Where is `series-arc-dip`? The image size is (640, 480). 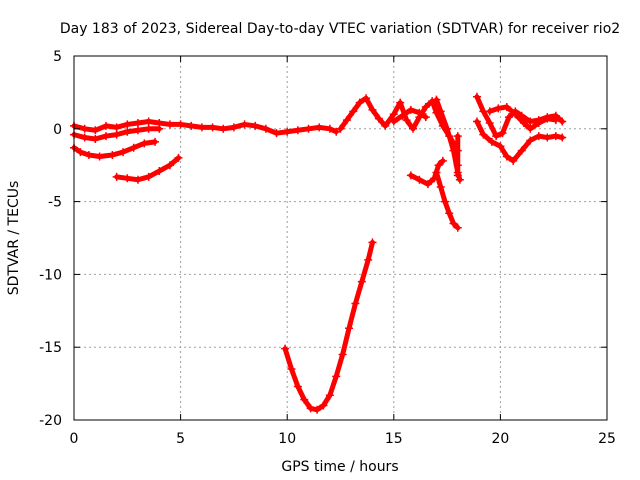
series-arc-dip is located at coordinates (147, 168).